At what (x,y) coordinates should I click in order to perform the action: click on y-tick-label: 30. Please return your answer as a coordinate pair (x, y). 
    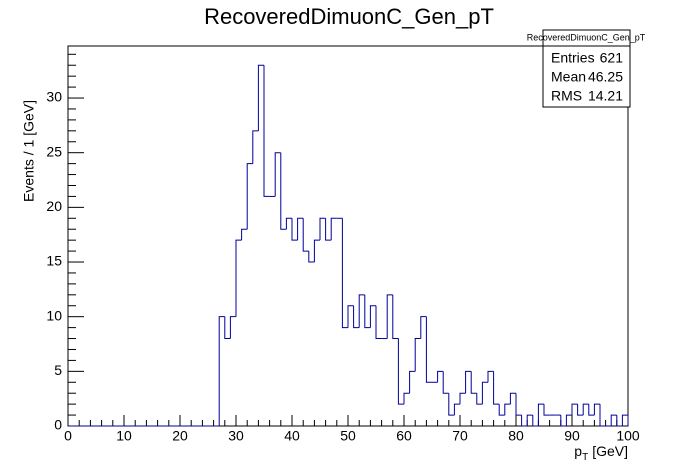
    Looking at the image, I should click on (54, 97).